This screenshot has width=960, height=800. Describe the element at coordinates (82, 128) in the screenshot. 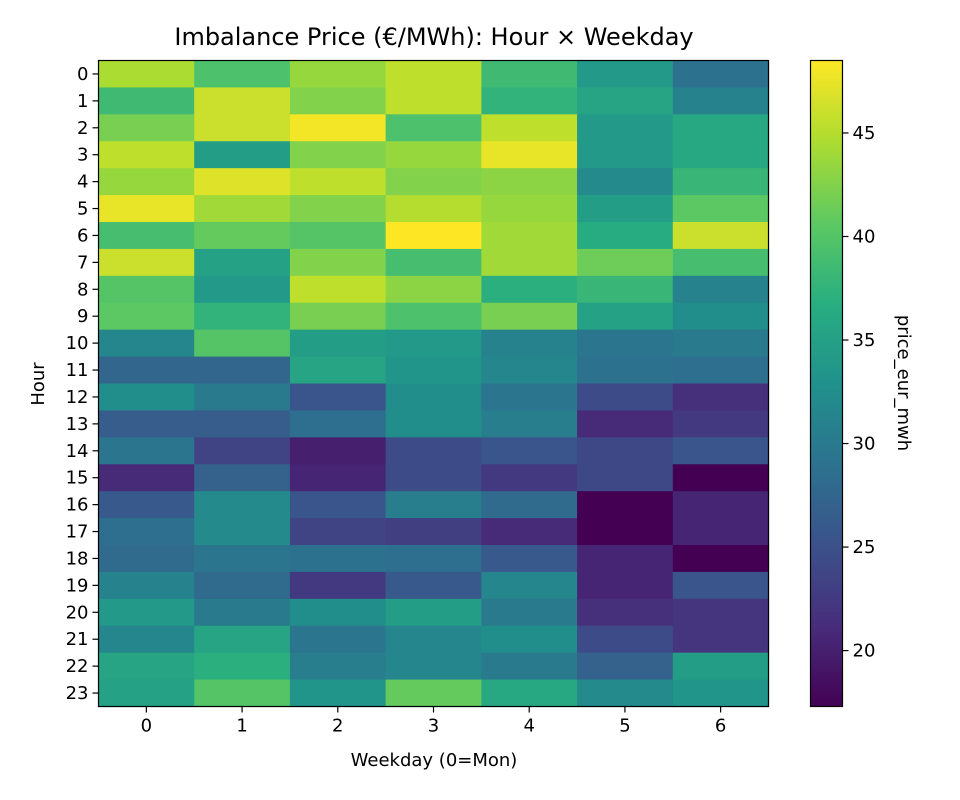

I see `y-tick-label: 2` at that location.